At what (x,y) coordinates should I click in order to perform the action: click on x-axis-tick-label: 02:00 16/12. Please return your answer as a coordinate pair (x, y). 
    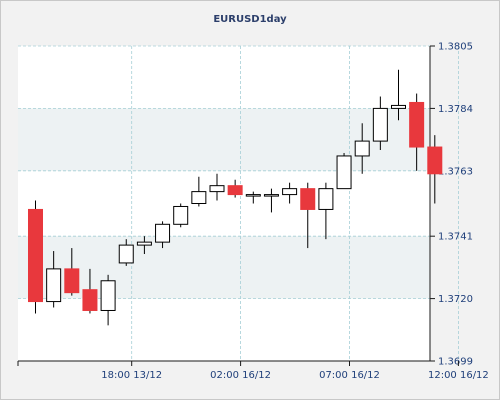
    Looking at the image, I should click on (240, 375).